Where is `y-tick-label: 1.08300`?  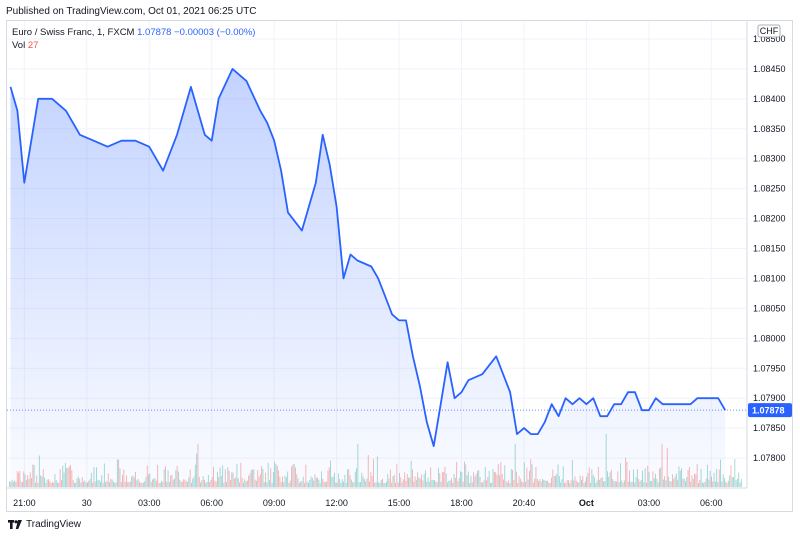
y-tick-label: 1.08300 is located at coordinates (769, 159).